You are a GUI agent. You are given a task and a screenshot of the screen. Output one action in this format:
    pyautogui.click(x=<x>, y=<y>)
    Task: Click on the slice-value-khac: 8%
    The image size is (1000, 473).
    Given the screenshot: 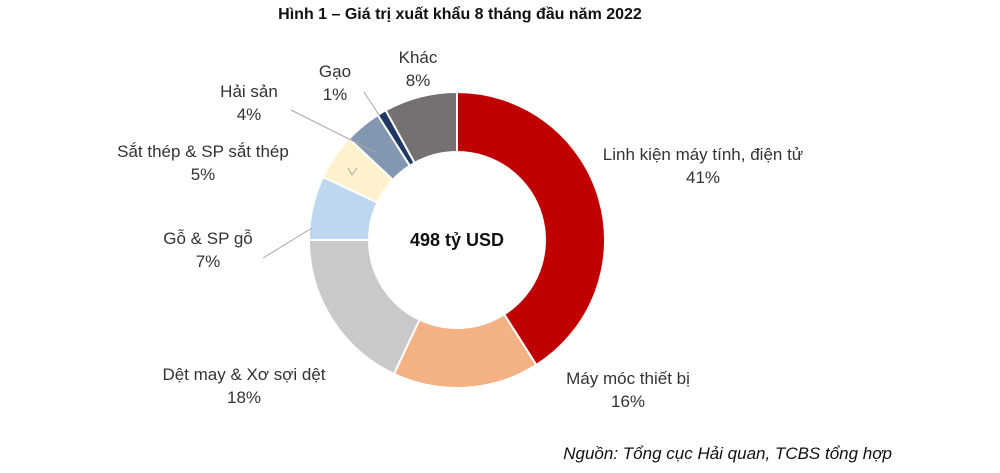 What is the action you would take?
    pyautogui.click(x=418, y=80)
    